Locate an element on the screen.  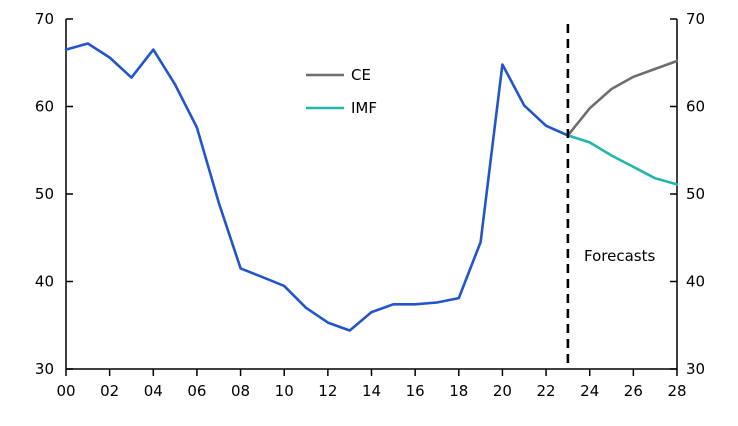
x-tick-label: 18 is located at coordinates (458, 391).